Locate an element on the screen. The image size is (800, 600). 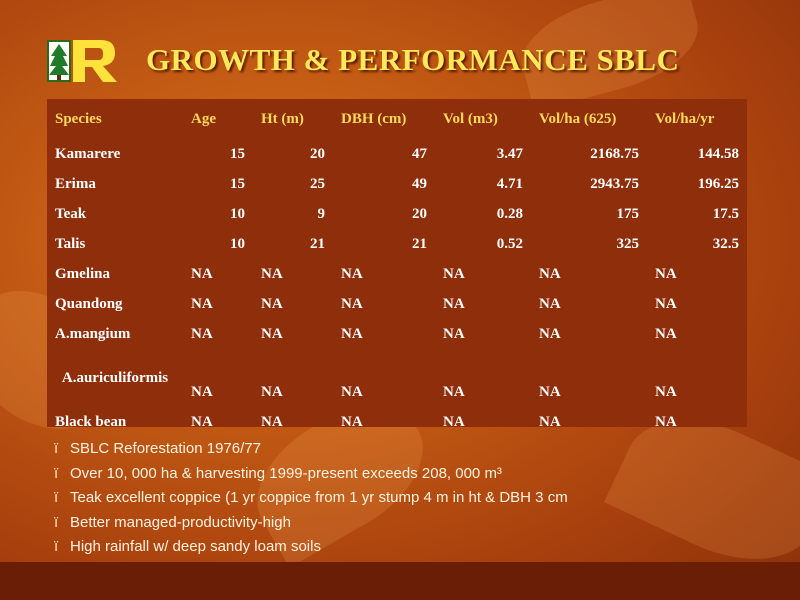
table-cell: 2168.75 is located at coordinates (614, 153).